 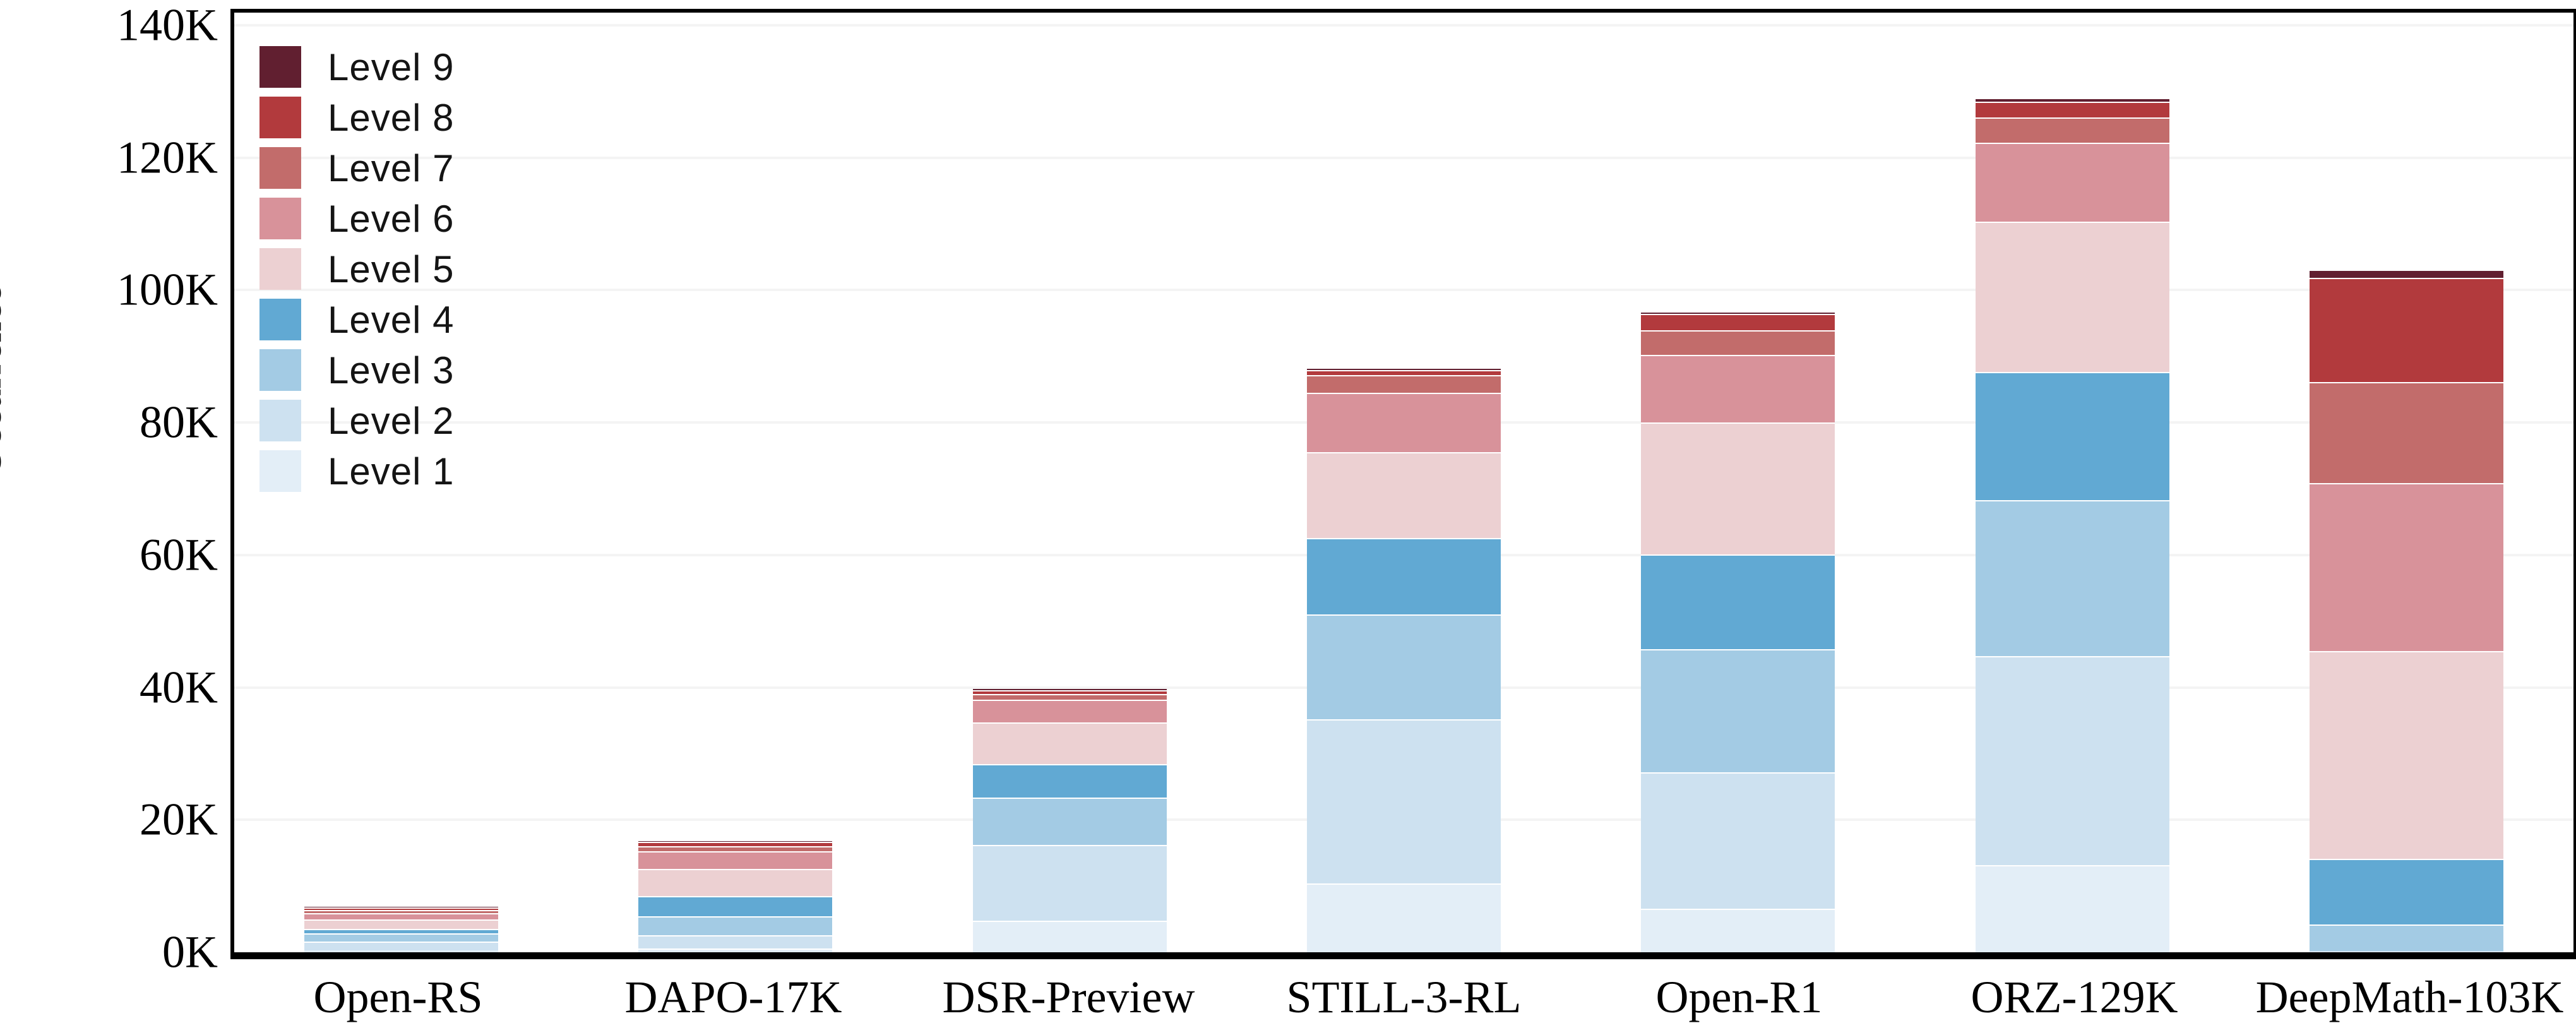 I want to click on legend-label: Level 7, so click(x=391, y=168).